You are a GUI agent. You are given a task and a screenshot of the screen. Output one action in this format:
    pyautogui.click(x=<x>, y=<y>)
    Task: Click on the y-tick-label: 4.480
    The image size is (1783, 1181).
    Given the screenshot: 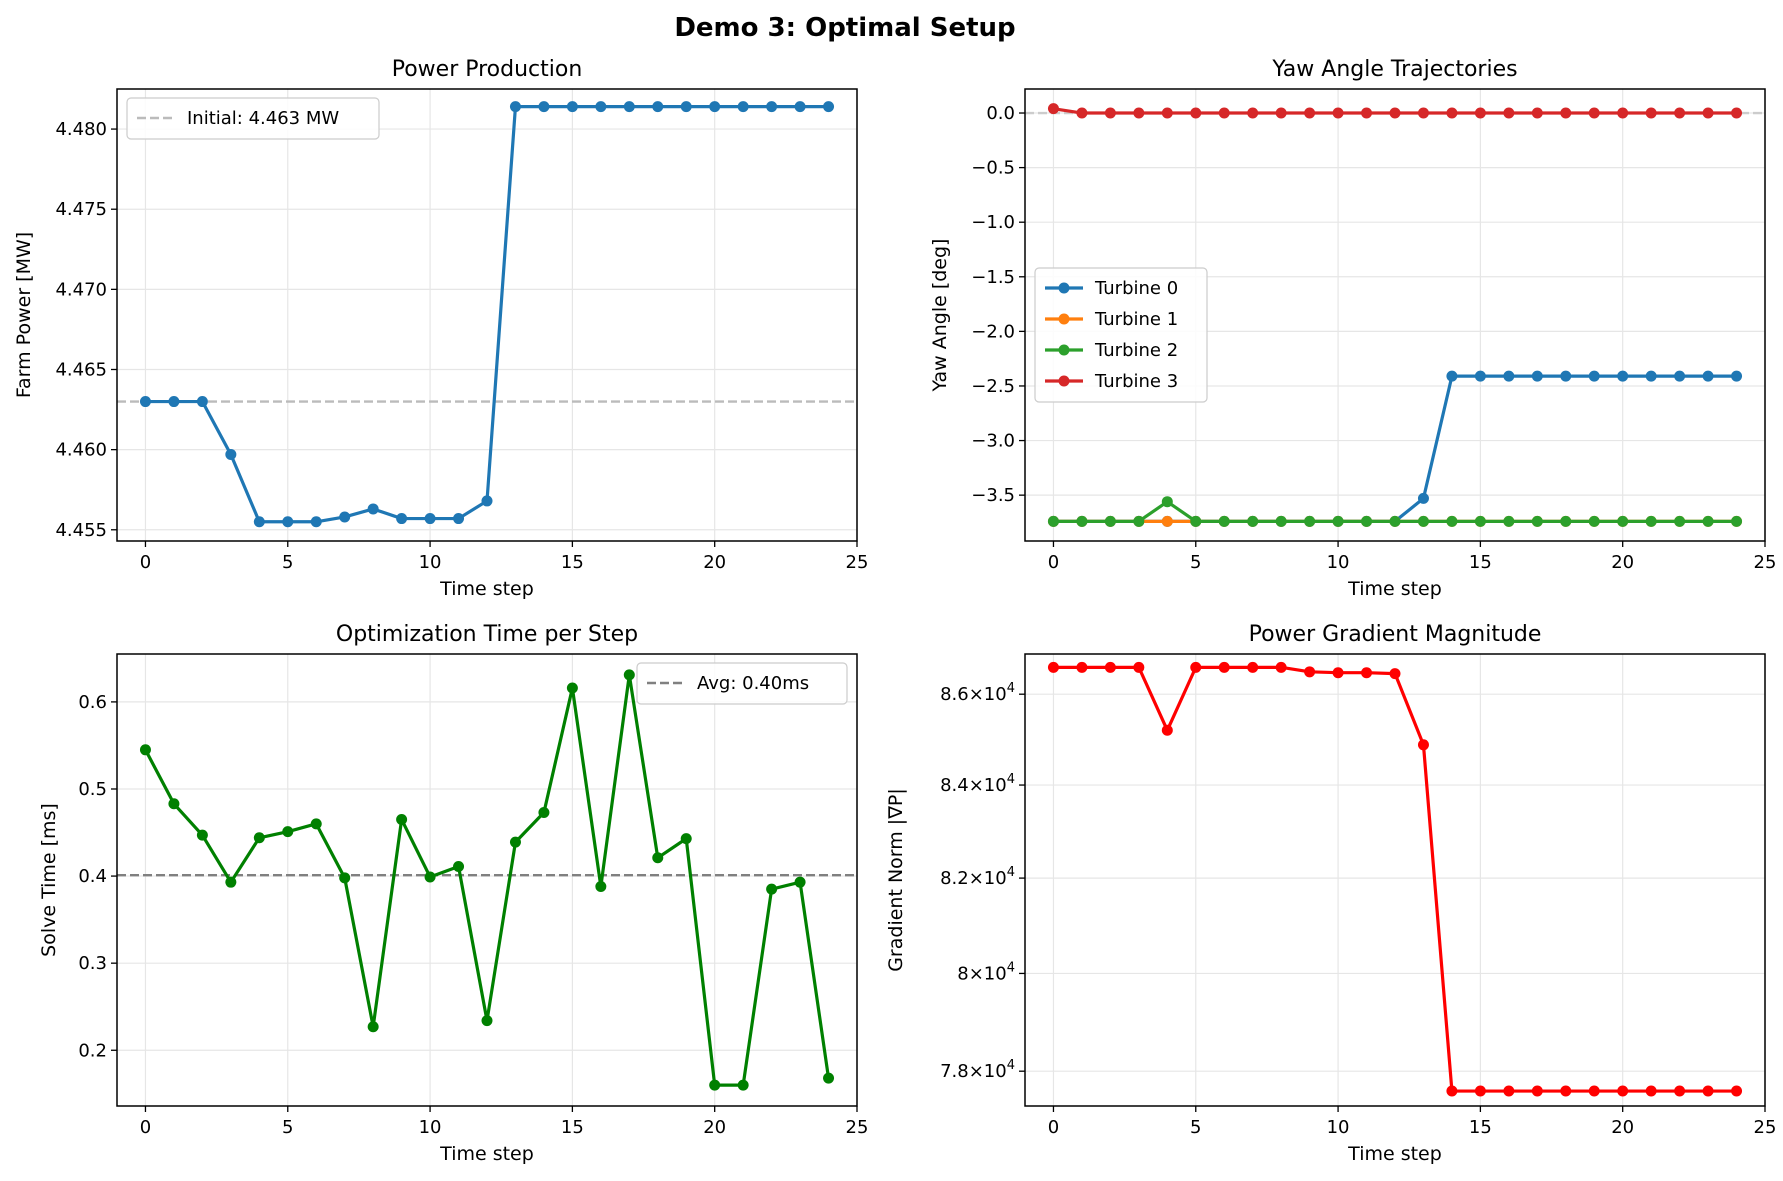 What is the action you would take?
    pyautogui.click(x=81, y=129)
    